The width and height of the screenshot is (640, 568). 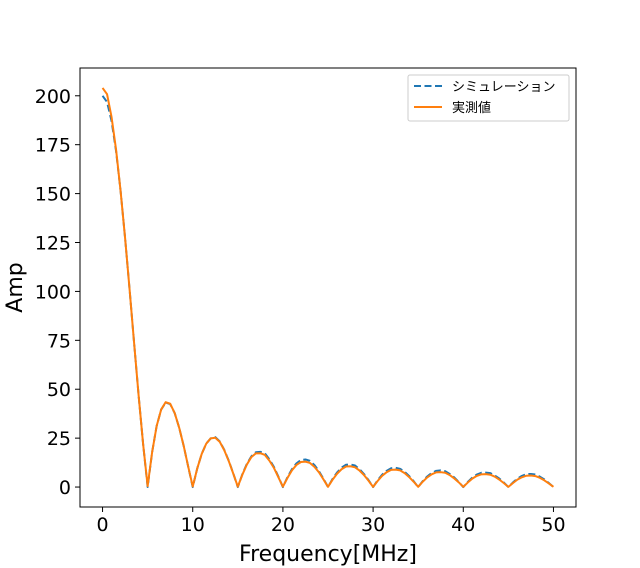 I want to click on x-tick-label: 50, so click(x=553, y=525).